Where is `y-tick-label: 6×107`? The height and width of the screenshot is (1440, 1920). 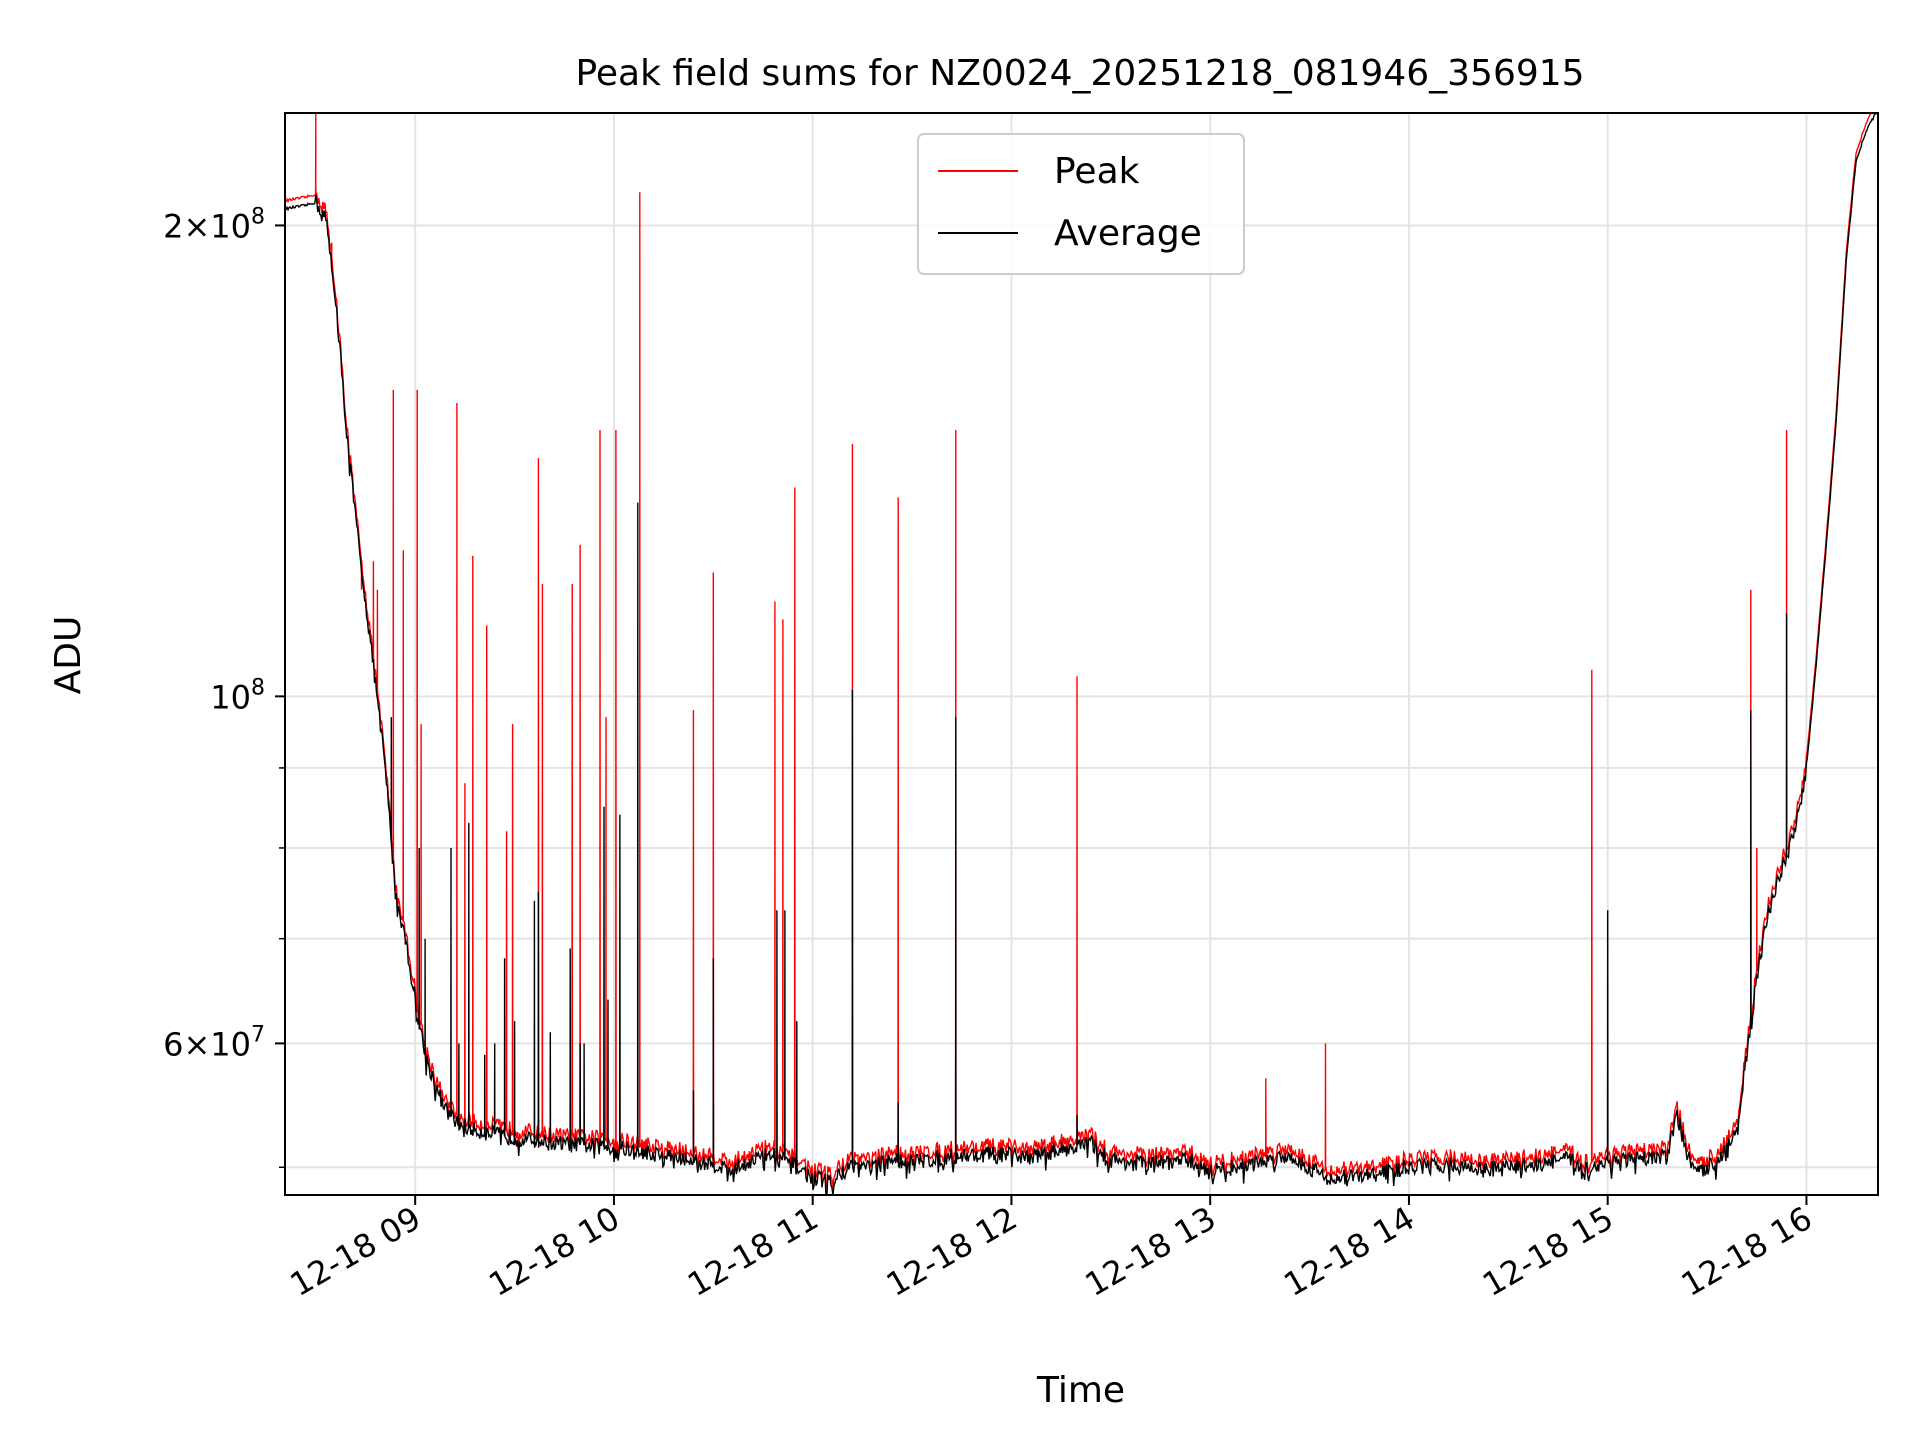 y-tick-label: 6×107 is located at coordinates (214, 1042).